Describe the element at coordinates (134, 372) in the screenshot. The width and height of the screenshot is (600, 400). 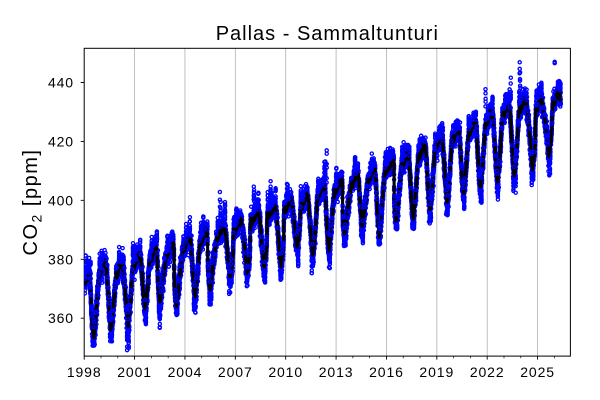
I see `svg-text: 2001` at that location.